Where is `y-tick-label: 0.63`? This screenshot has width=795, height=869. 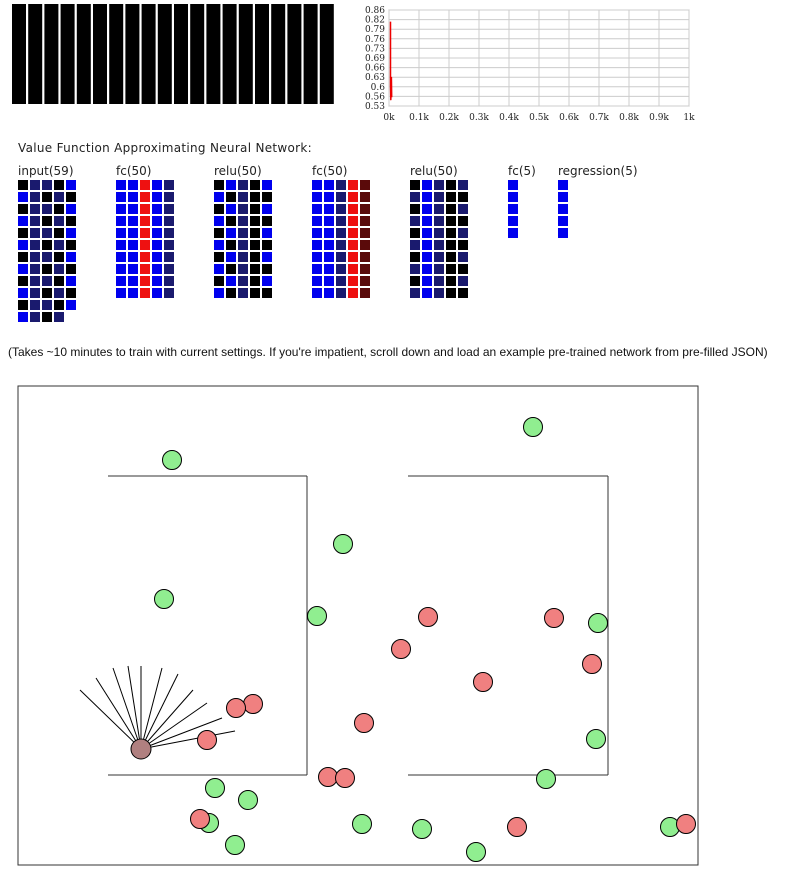
y-tick-label: 0.63 is located at coordinates (375, 78).